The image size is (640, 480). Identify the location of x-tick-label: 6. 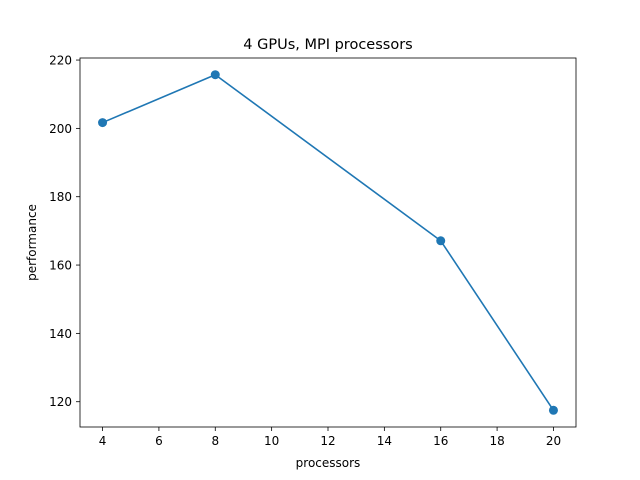
(159, 441).